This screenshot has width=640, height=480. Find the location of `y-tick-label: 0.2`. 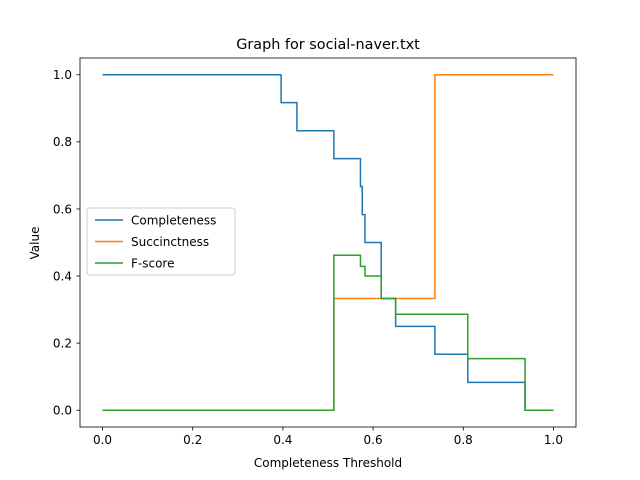

y-tick-label: 0.2 is located at coordinates (62, 343).